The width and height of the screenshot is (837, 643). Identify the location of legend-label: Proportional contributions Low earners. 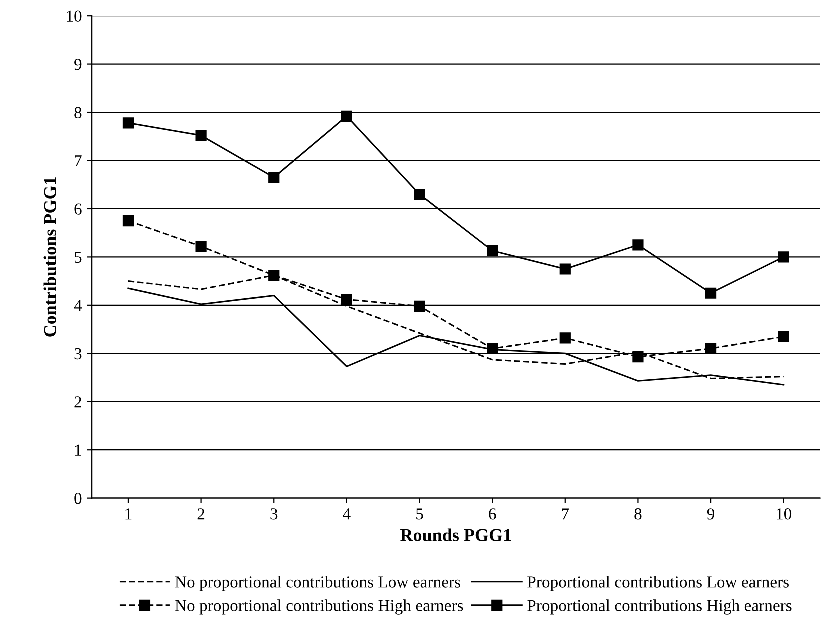
(658, 584).